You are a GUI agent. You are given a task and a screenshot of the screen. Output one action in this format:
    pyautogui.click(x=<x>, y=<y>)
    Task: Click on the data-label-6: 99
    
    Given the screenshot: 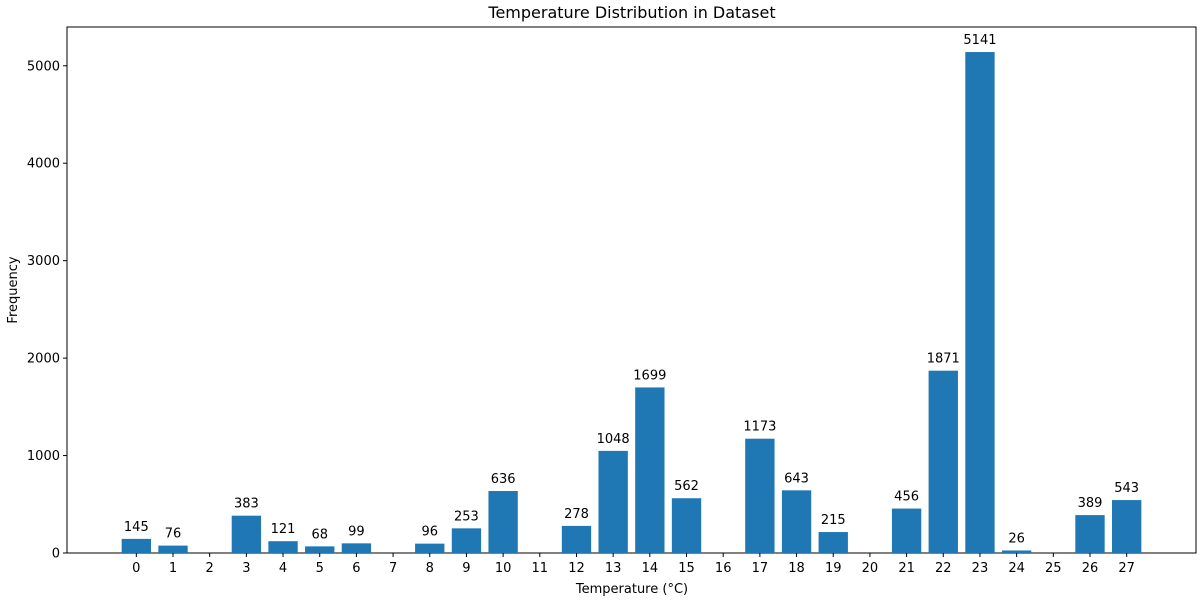 What is the action you would take?
    pyautogui.click(x=356, y=531)
    